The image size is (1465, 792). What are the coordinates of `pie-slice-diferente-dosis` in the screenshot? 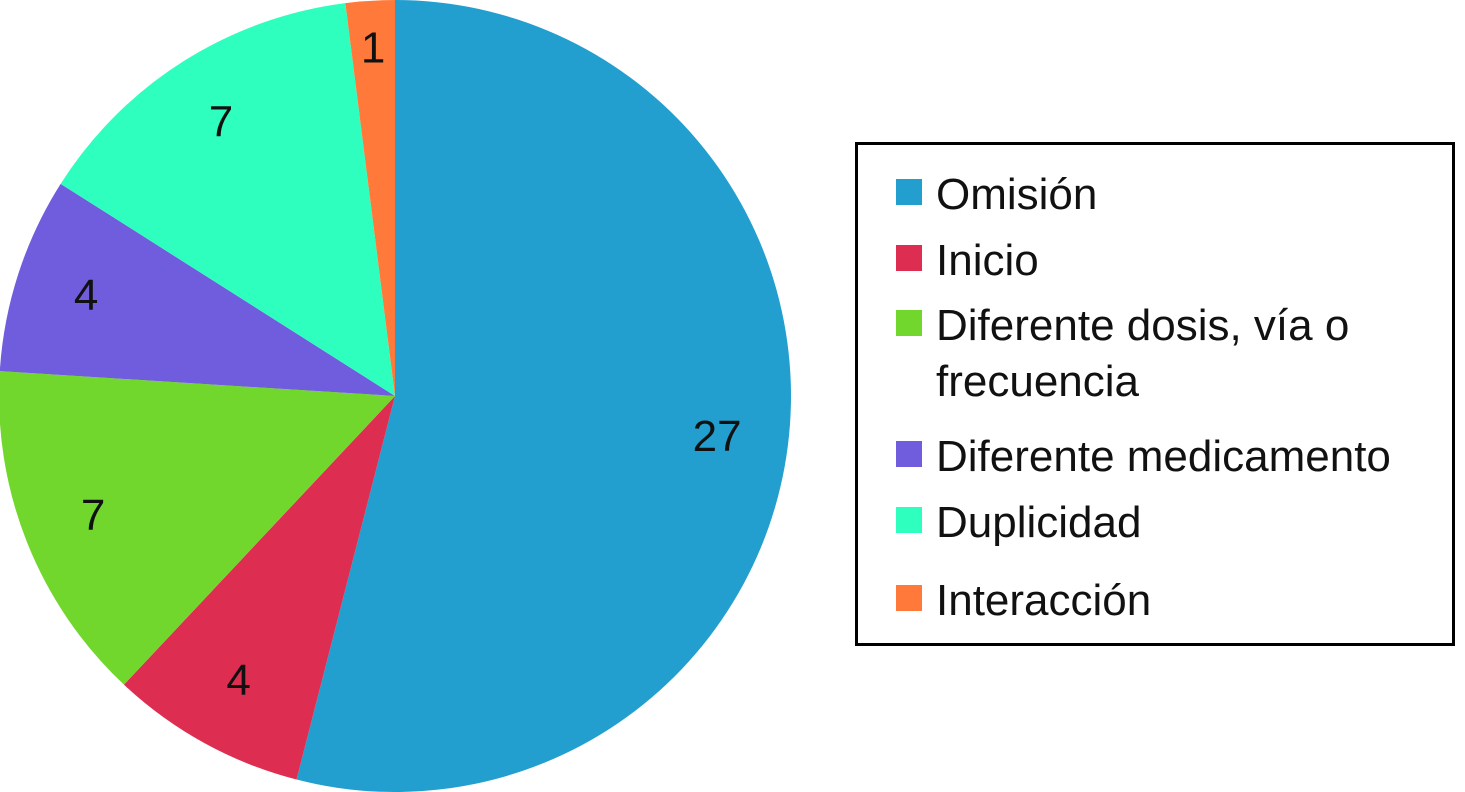 It's located at (197, 528).